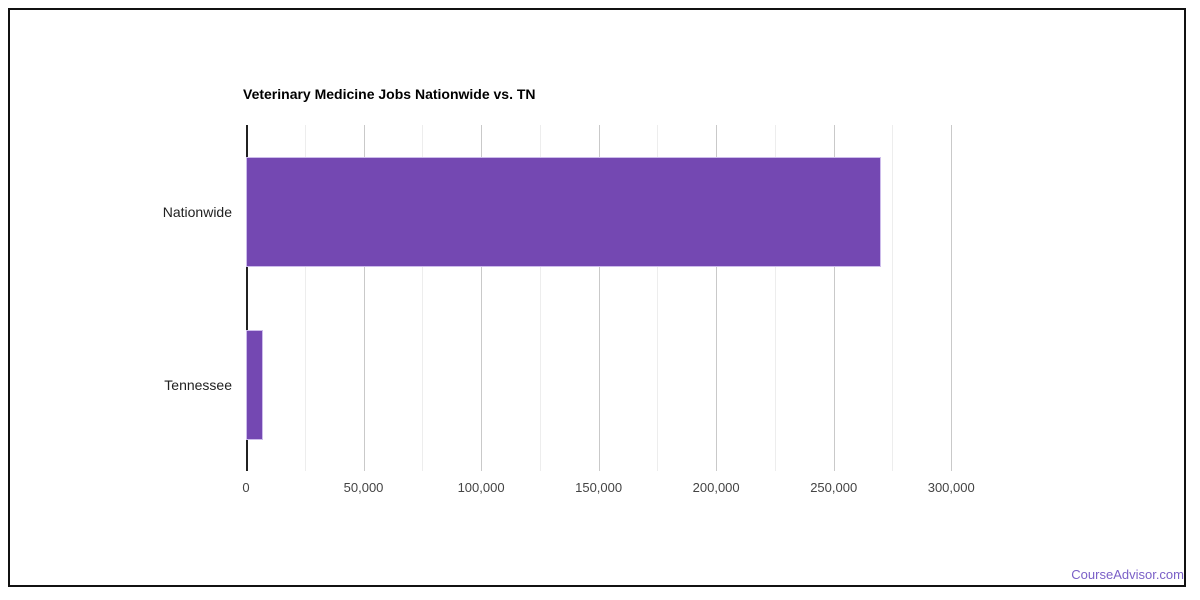 The height and width of the screenshot is (600, 1200). Describe the element at coordinates (716, 487) in the screenshot. I see `x-tick-label: 200,000` at that location.